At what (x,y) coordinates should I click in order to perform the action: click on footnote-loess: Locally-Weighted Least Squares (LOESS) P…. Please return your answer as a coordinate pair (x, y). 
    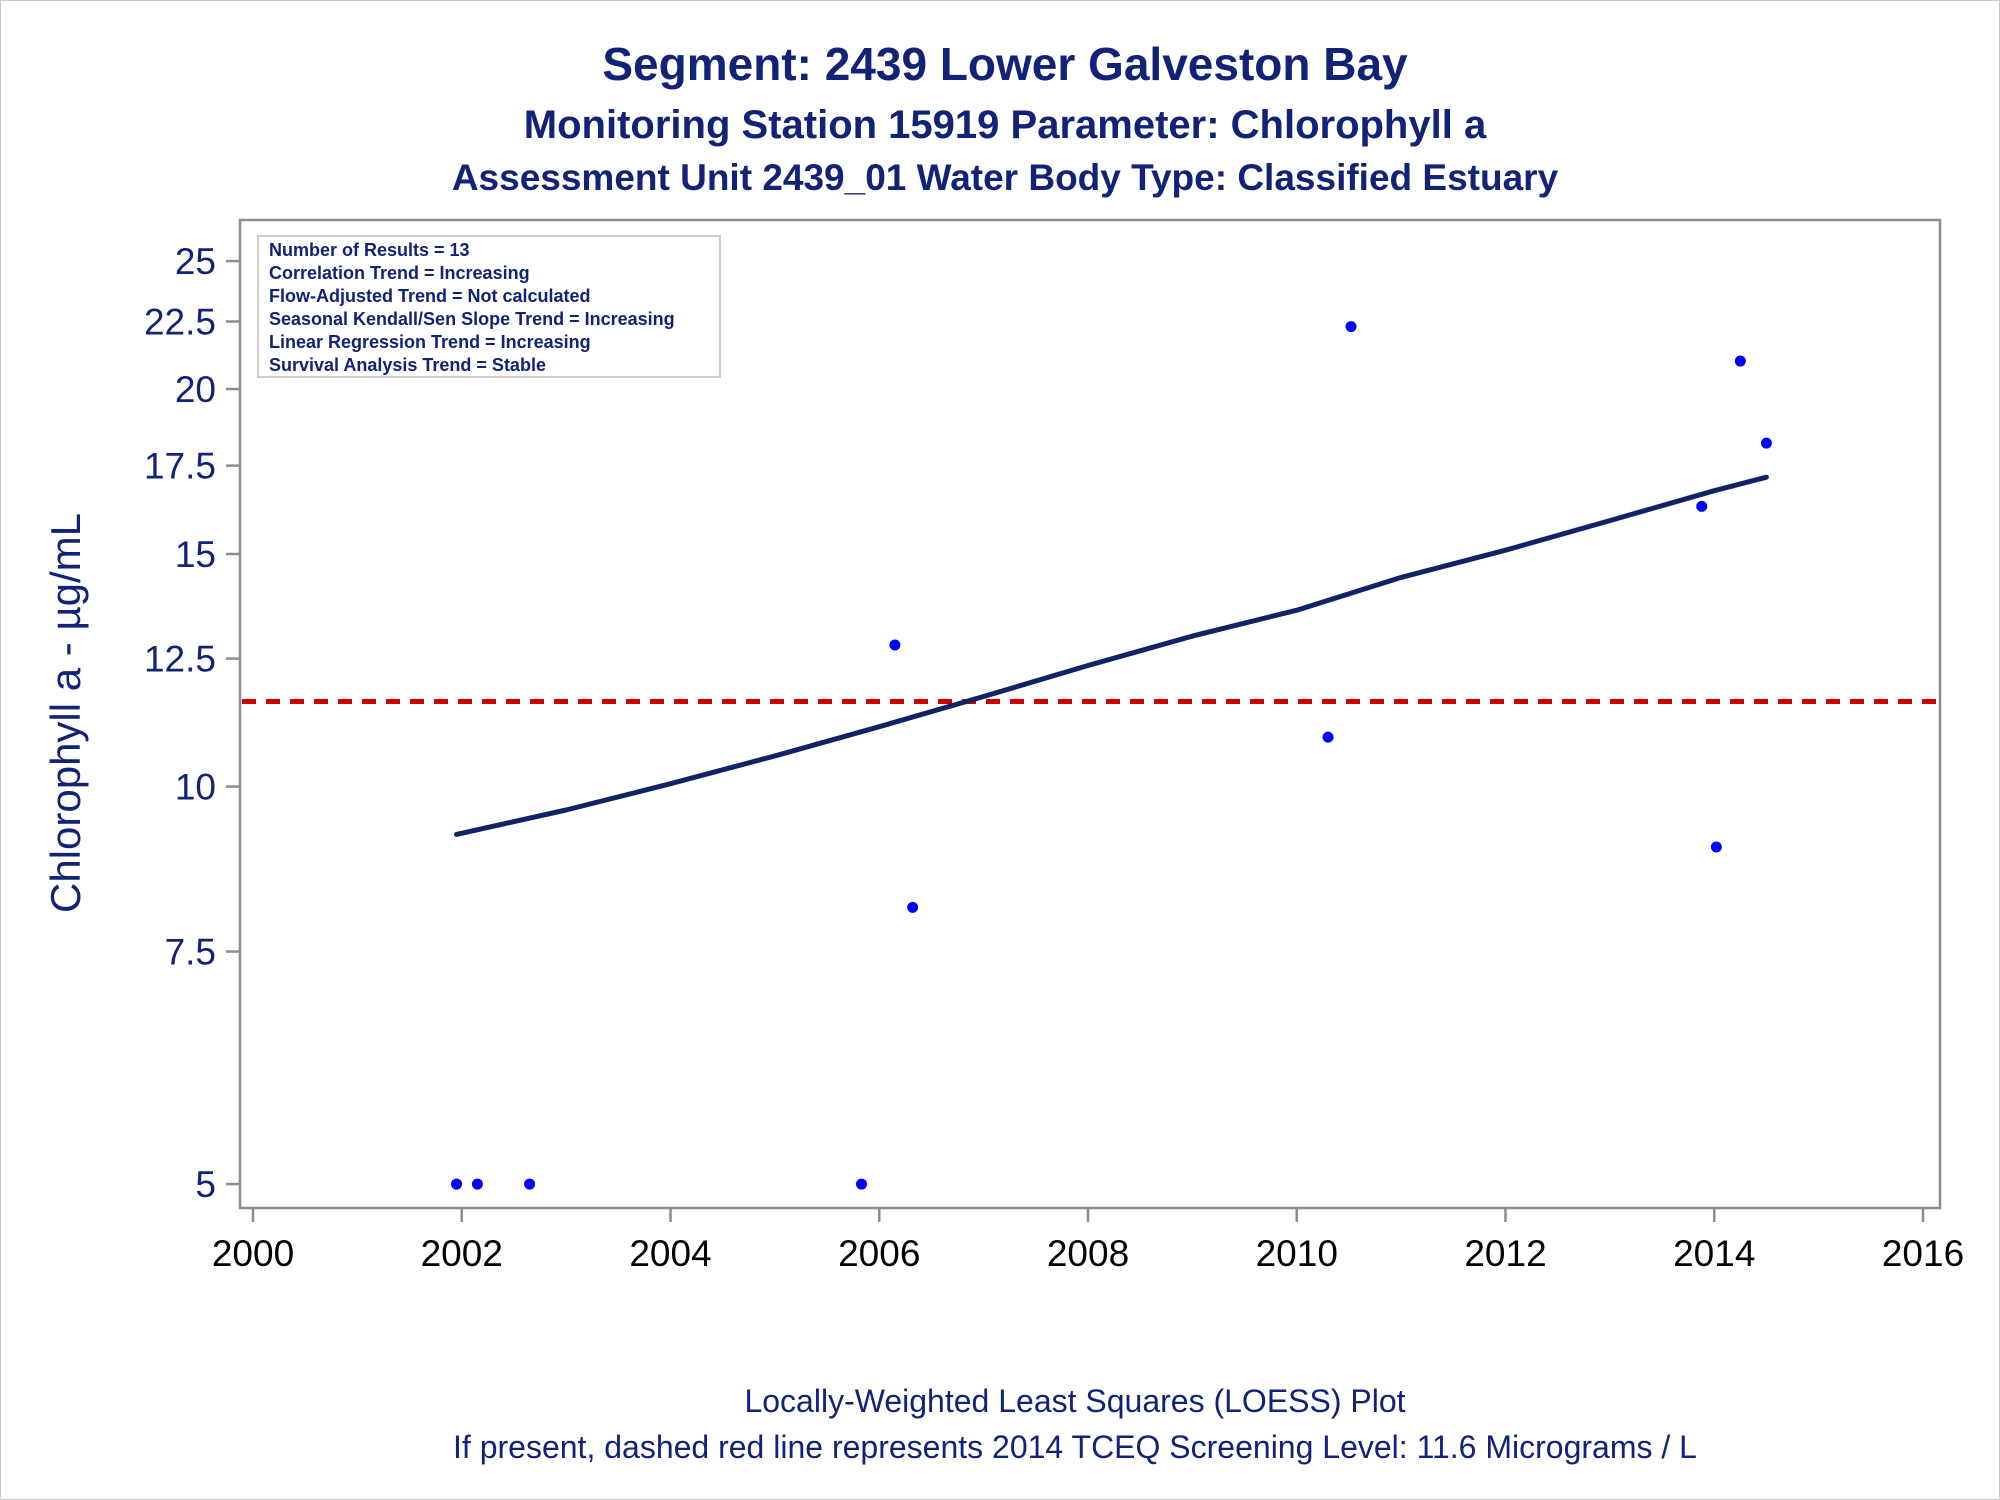
    Looking at the image, I should click on (1074, 1401).